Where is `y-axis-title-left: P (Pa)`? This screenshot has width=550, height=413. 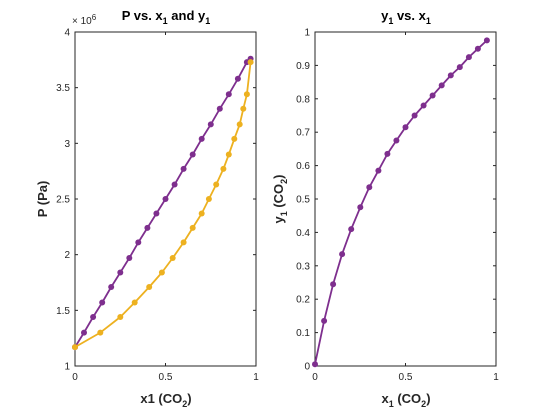
y-axis-title-left: P (Pa) is located at coordinates (42, 199).